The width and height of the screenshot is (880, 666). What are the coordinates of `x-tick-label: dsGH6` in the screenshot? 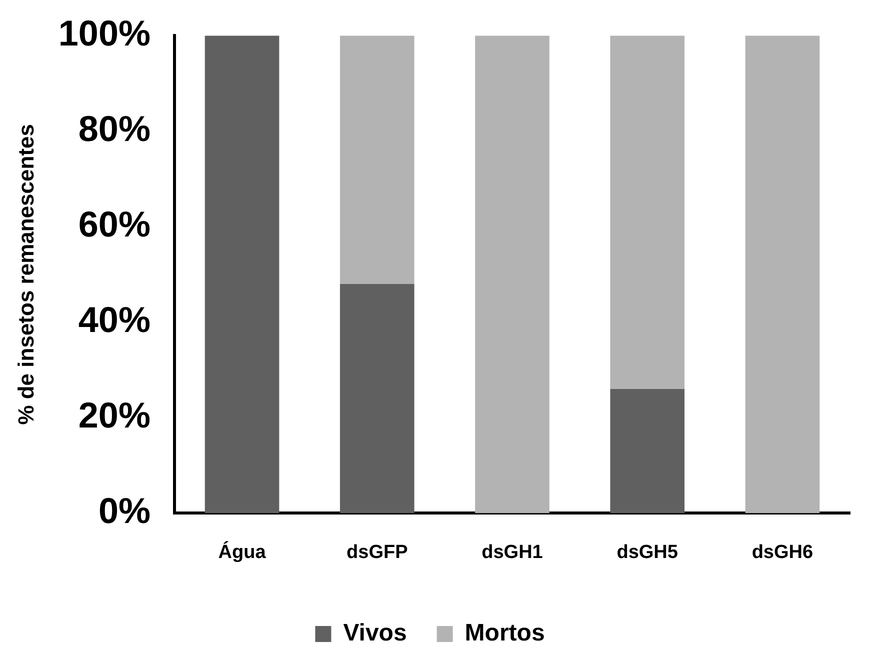 It's located at (783, 552).